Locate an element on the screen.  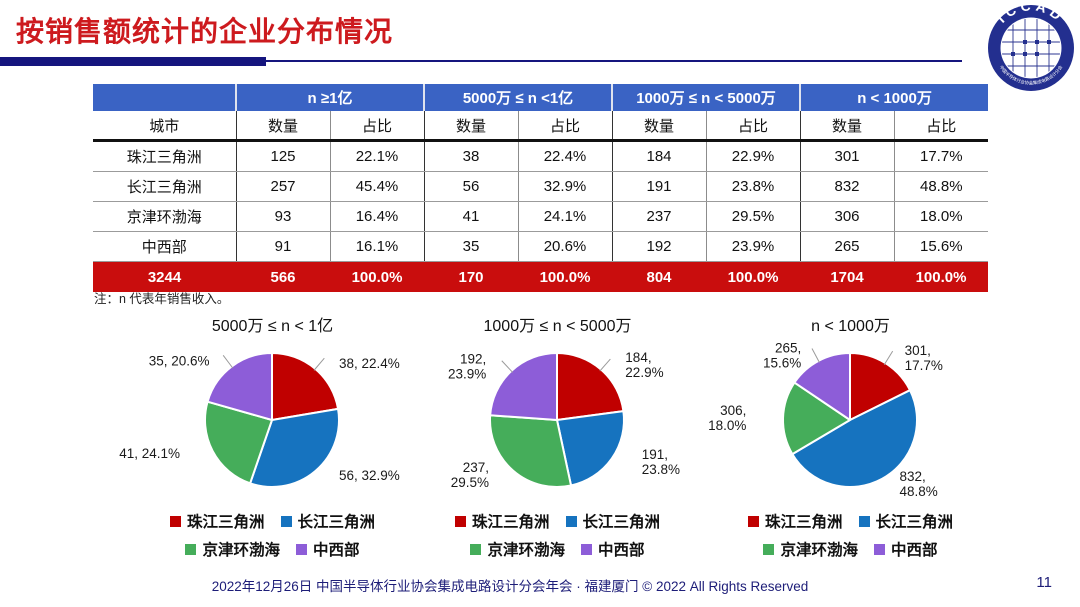
pie-svg: 184, 22.9% 191, 23.8% 237, 29.5% 192, 23.9% is located at coordinates (564, 420).